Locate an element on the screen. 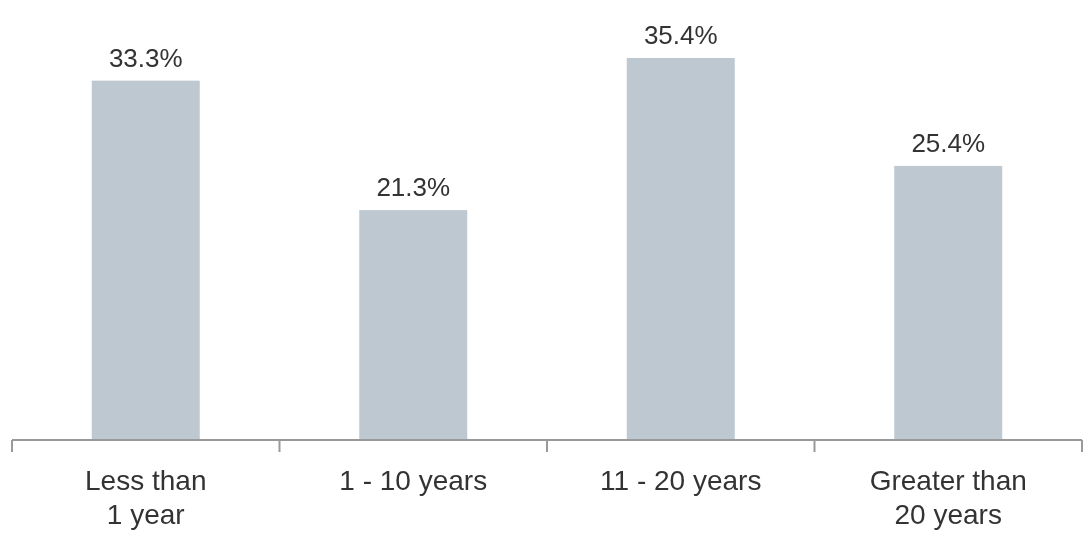 This screenshot has height=537, width=1086. x-tick-label: Less than 1 year is located at coordinates (146, 497).